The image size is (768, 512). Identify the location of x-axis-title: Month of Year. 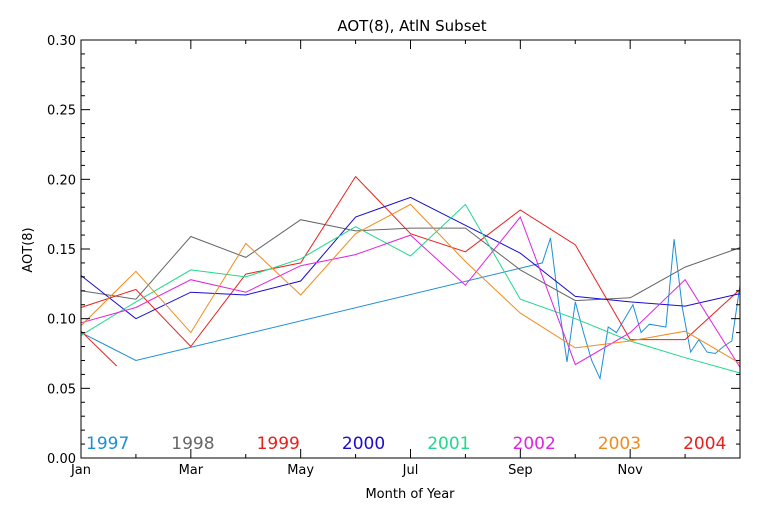
(410, 494).